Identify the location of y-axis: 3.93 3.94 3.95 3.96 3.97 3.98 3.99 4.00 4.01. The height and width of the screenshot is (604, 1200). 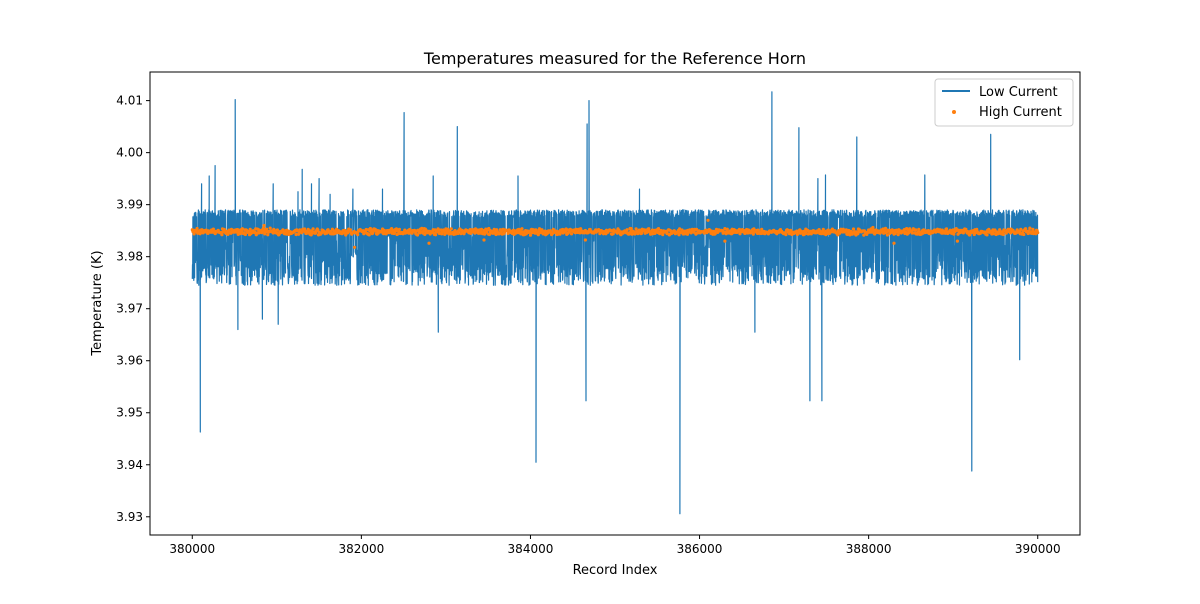
(133, 309).